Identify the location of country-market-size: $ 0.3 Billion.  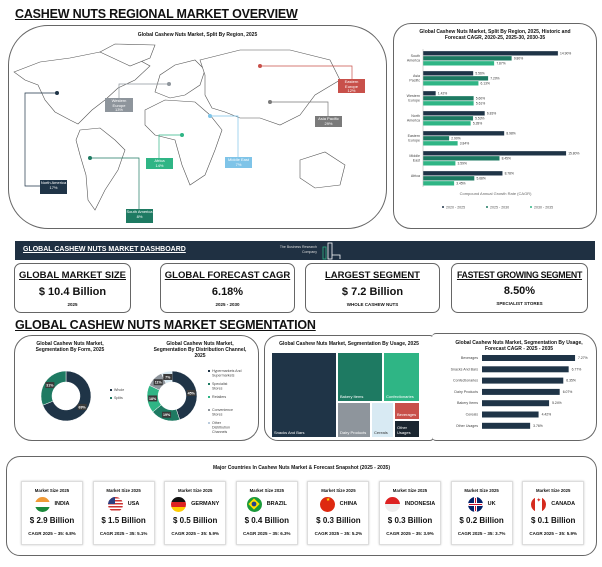
(338, 520).